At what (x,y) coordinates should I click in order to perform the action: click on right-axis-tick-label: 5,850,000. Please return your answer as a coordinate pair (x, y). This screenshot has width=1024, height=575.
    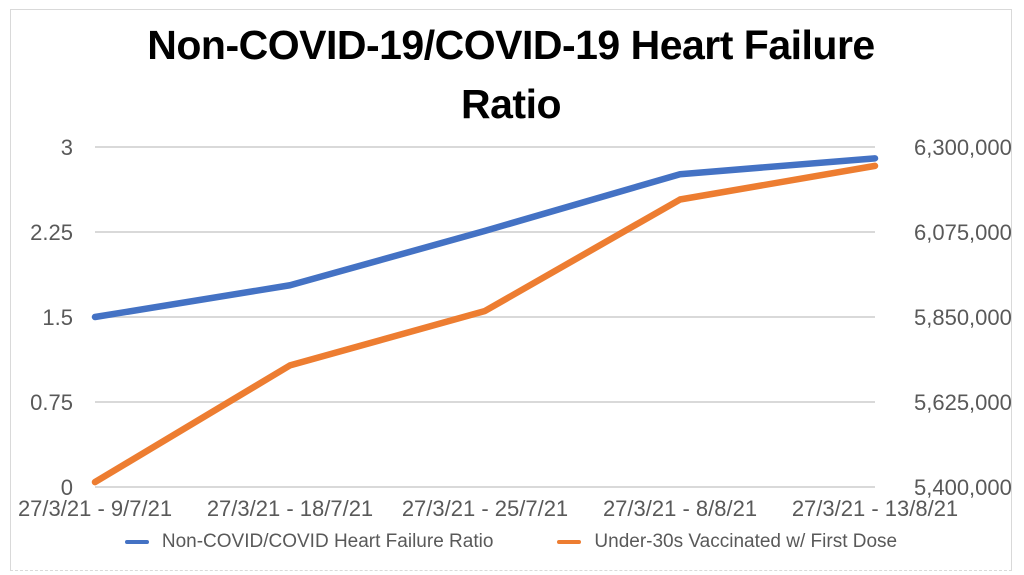
    Looking at the image, I should click on (962, 317).